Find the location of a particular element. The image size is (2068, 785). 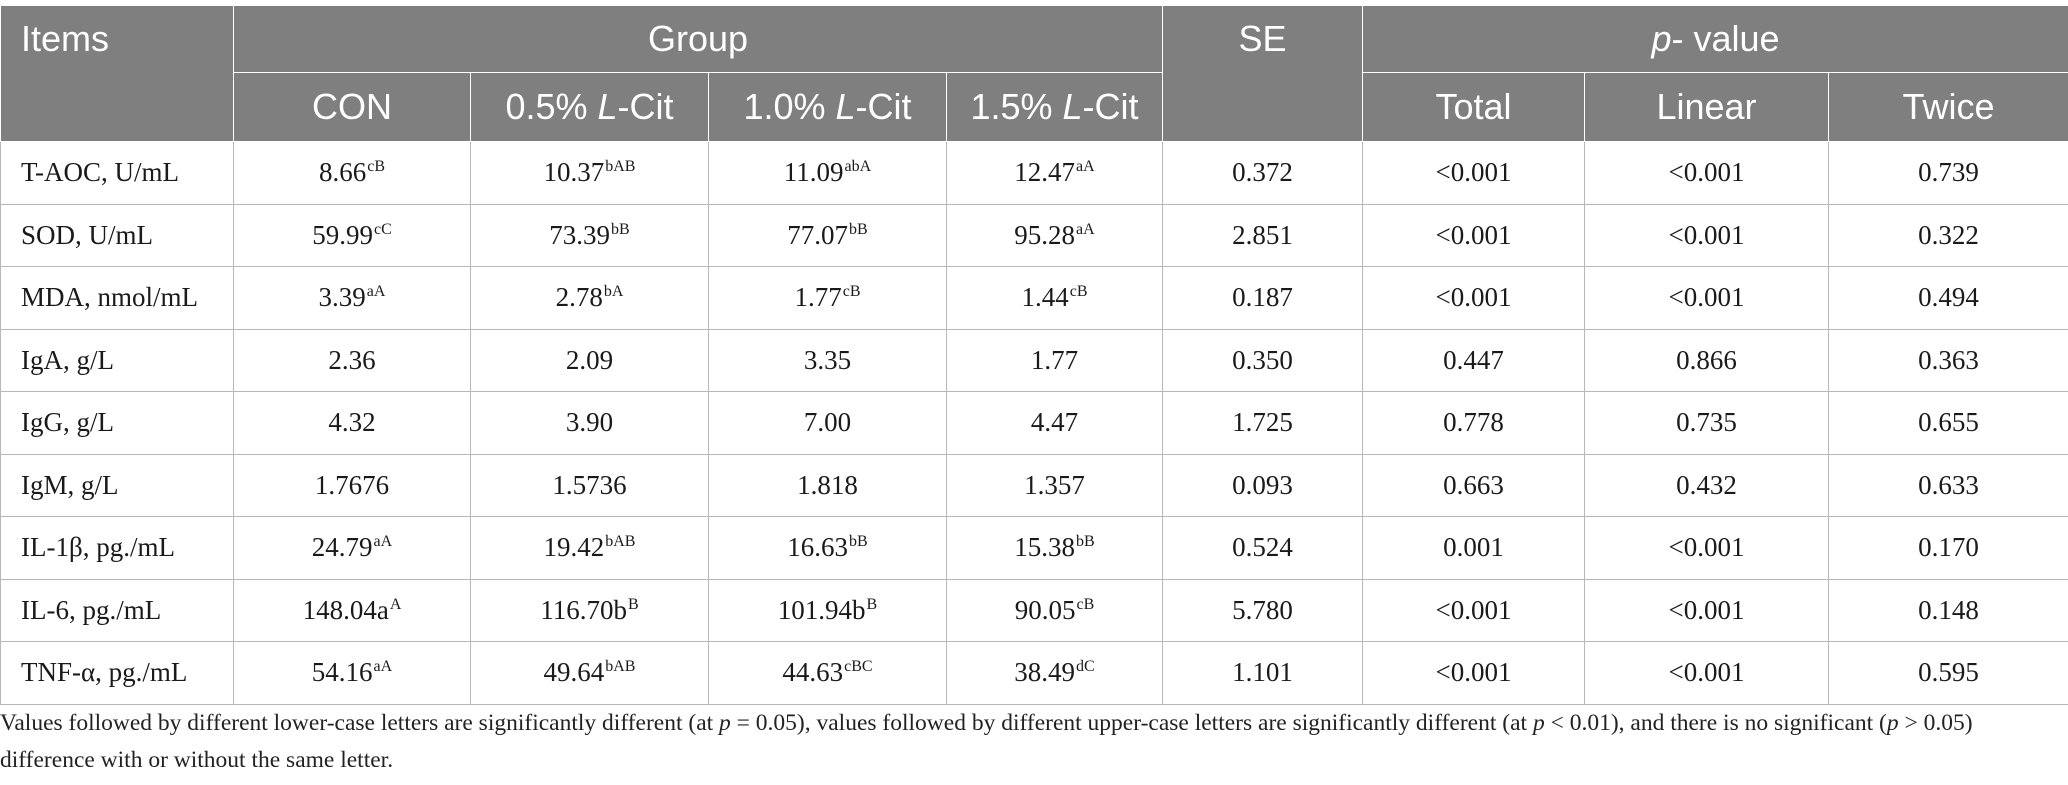

group-value-cell: 12.47aA is located at coordinates (1054, 173).